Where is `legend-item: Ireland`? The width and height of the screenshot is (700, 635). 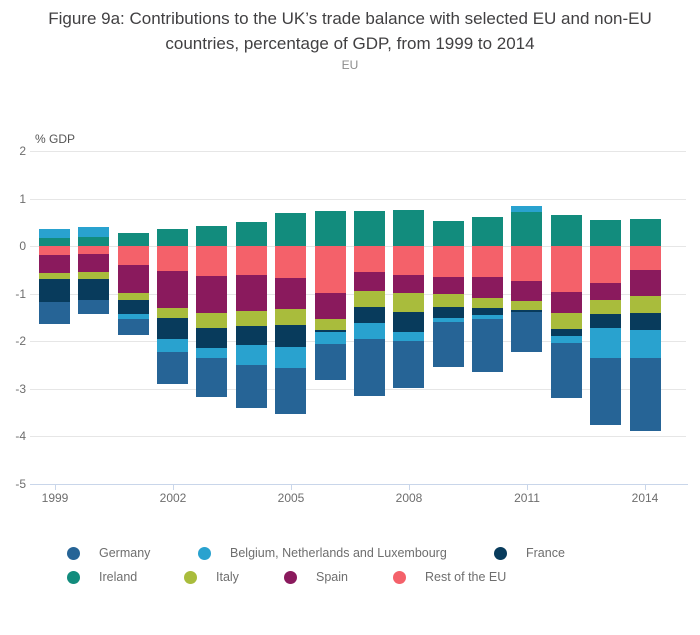 legend-item: Ireland is located at coordinates (102, 577).